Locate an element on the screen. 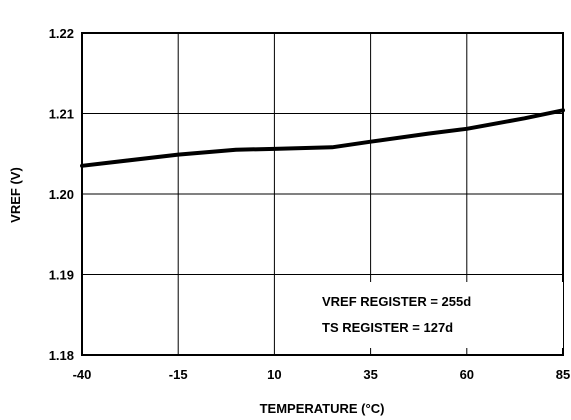  series-line is located at coordinates (322, 138).